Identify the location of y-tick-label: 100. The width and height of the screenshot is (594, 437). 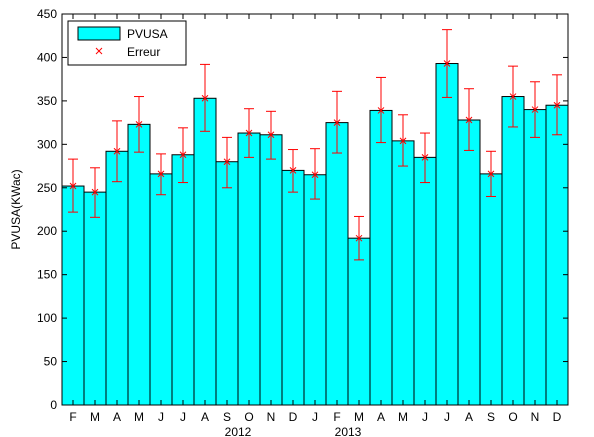
(47, 318).